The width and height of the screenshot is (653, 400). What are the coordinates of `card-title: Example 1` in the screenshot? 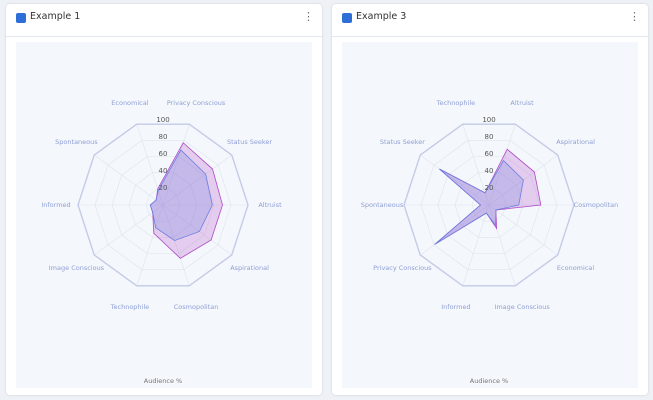 It's located at (55, 16).